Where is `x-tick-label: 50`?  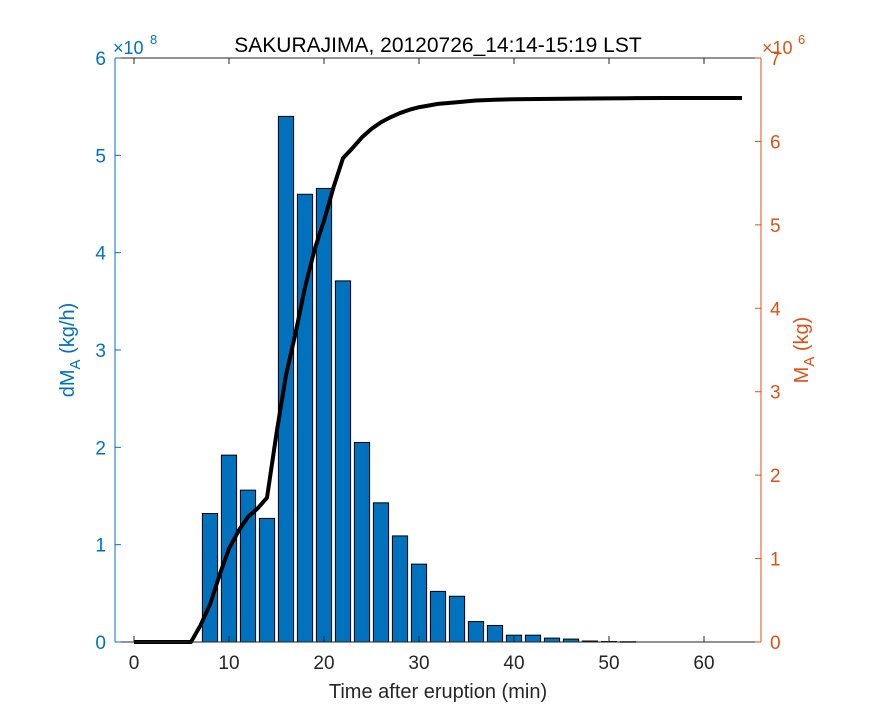 x-tick-label: 50 is located at coordinates (608, 663).